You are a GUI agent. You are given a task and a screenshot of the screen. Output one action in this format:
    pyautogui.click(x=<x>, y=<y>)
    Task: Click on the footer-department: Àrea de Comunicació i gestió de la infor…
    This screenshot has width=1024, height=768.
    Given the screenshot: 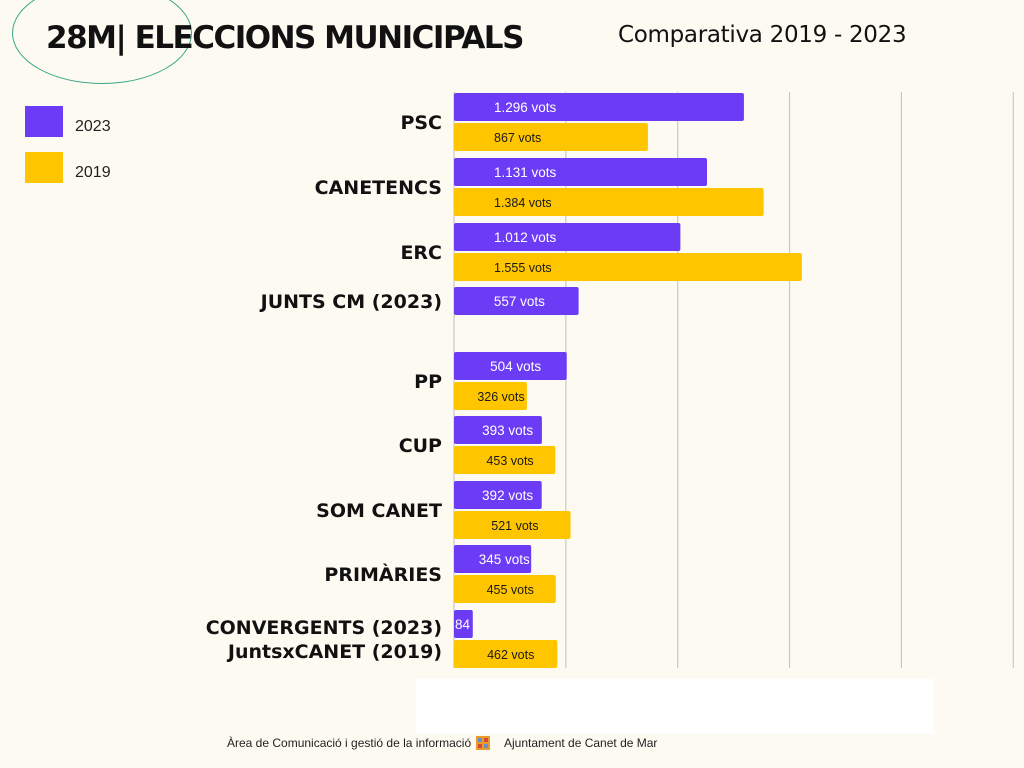 What is the action you would take?
    pyautogui.click(x=349, y=743)
    